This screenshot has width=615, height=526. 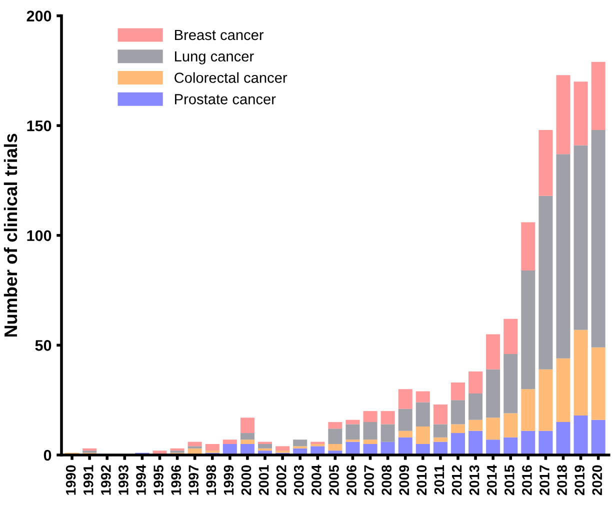 I want to click on x-tick-label: 2007, so click(x=369, y=480).